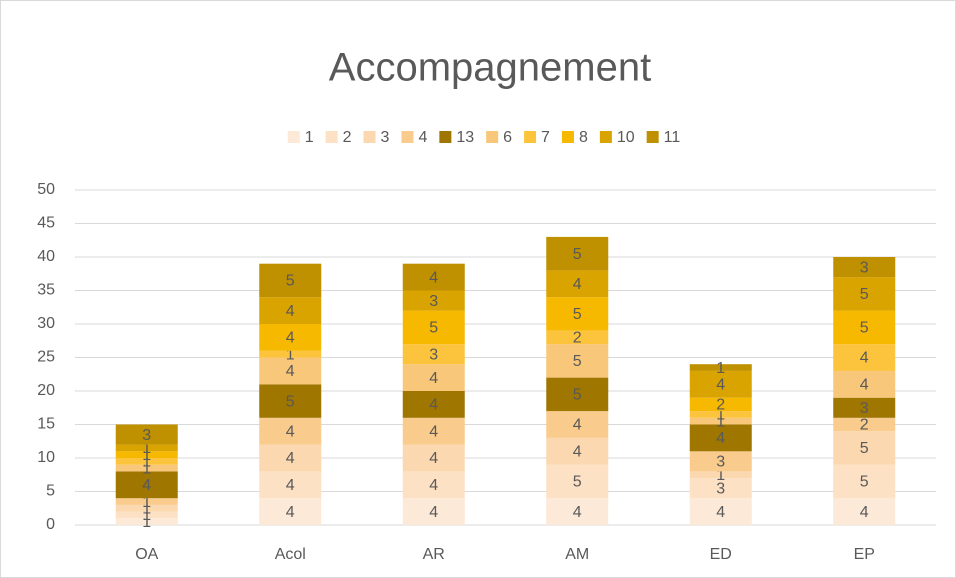  Describe the element at coordinates (46, 424) in the screenshot. I see `y-tick-label: 15` at that location.